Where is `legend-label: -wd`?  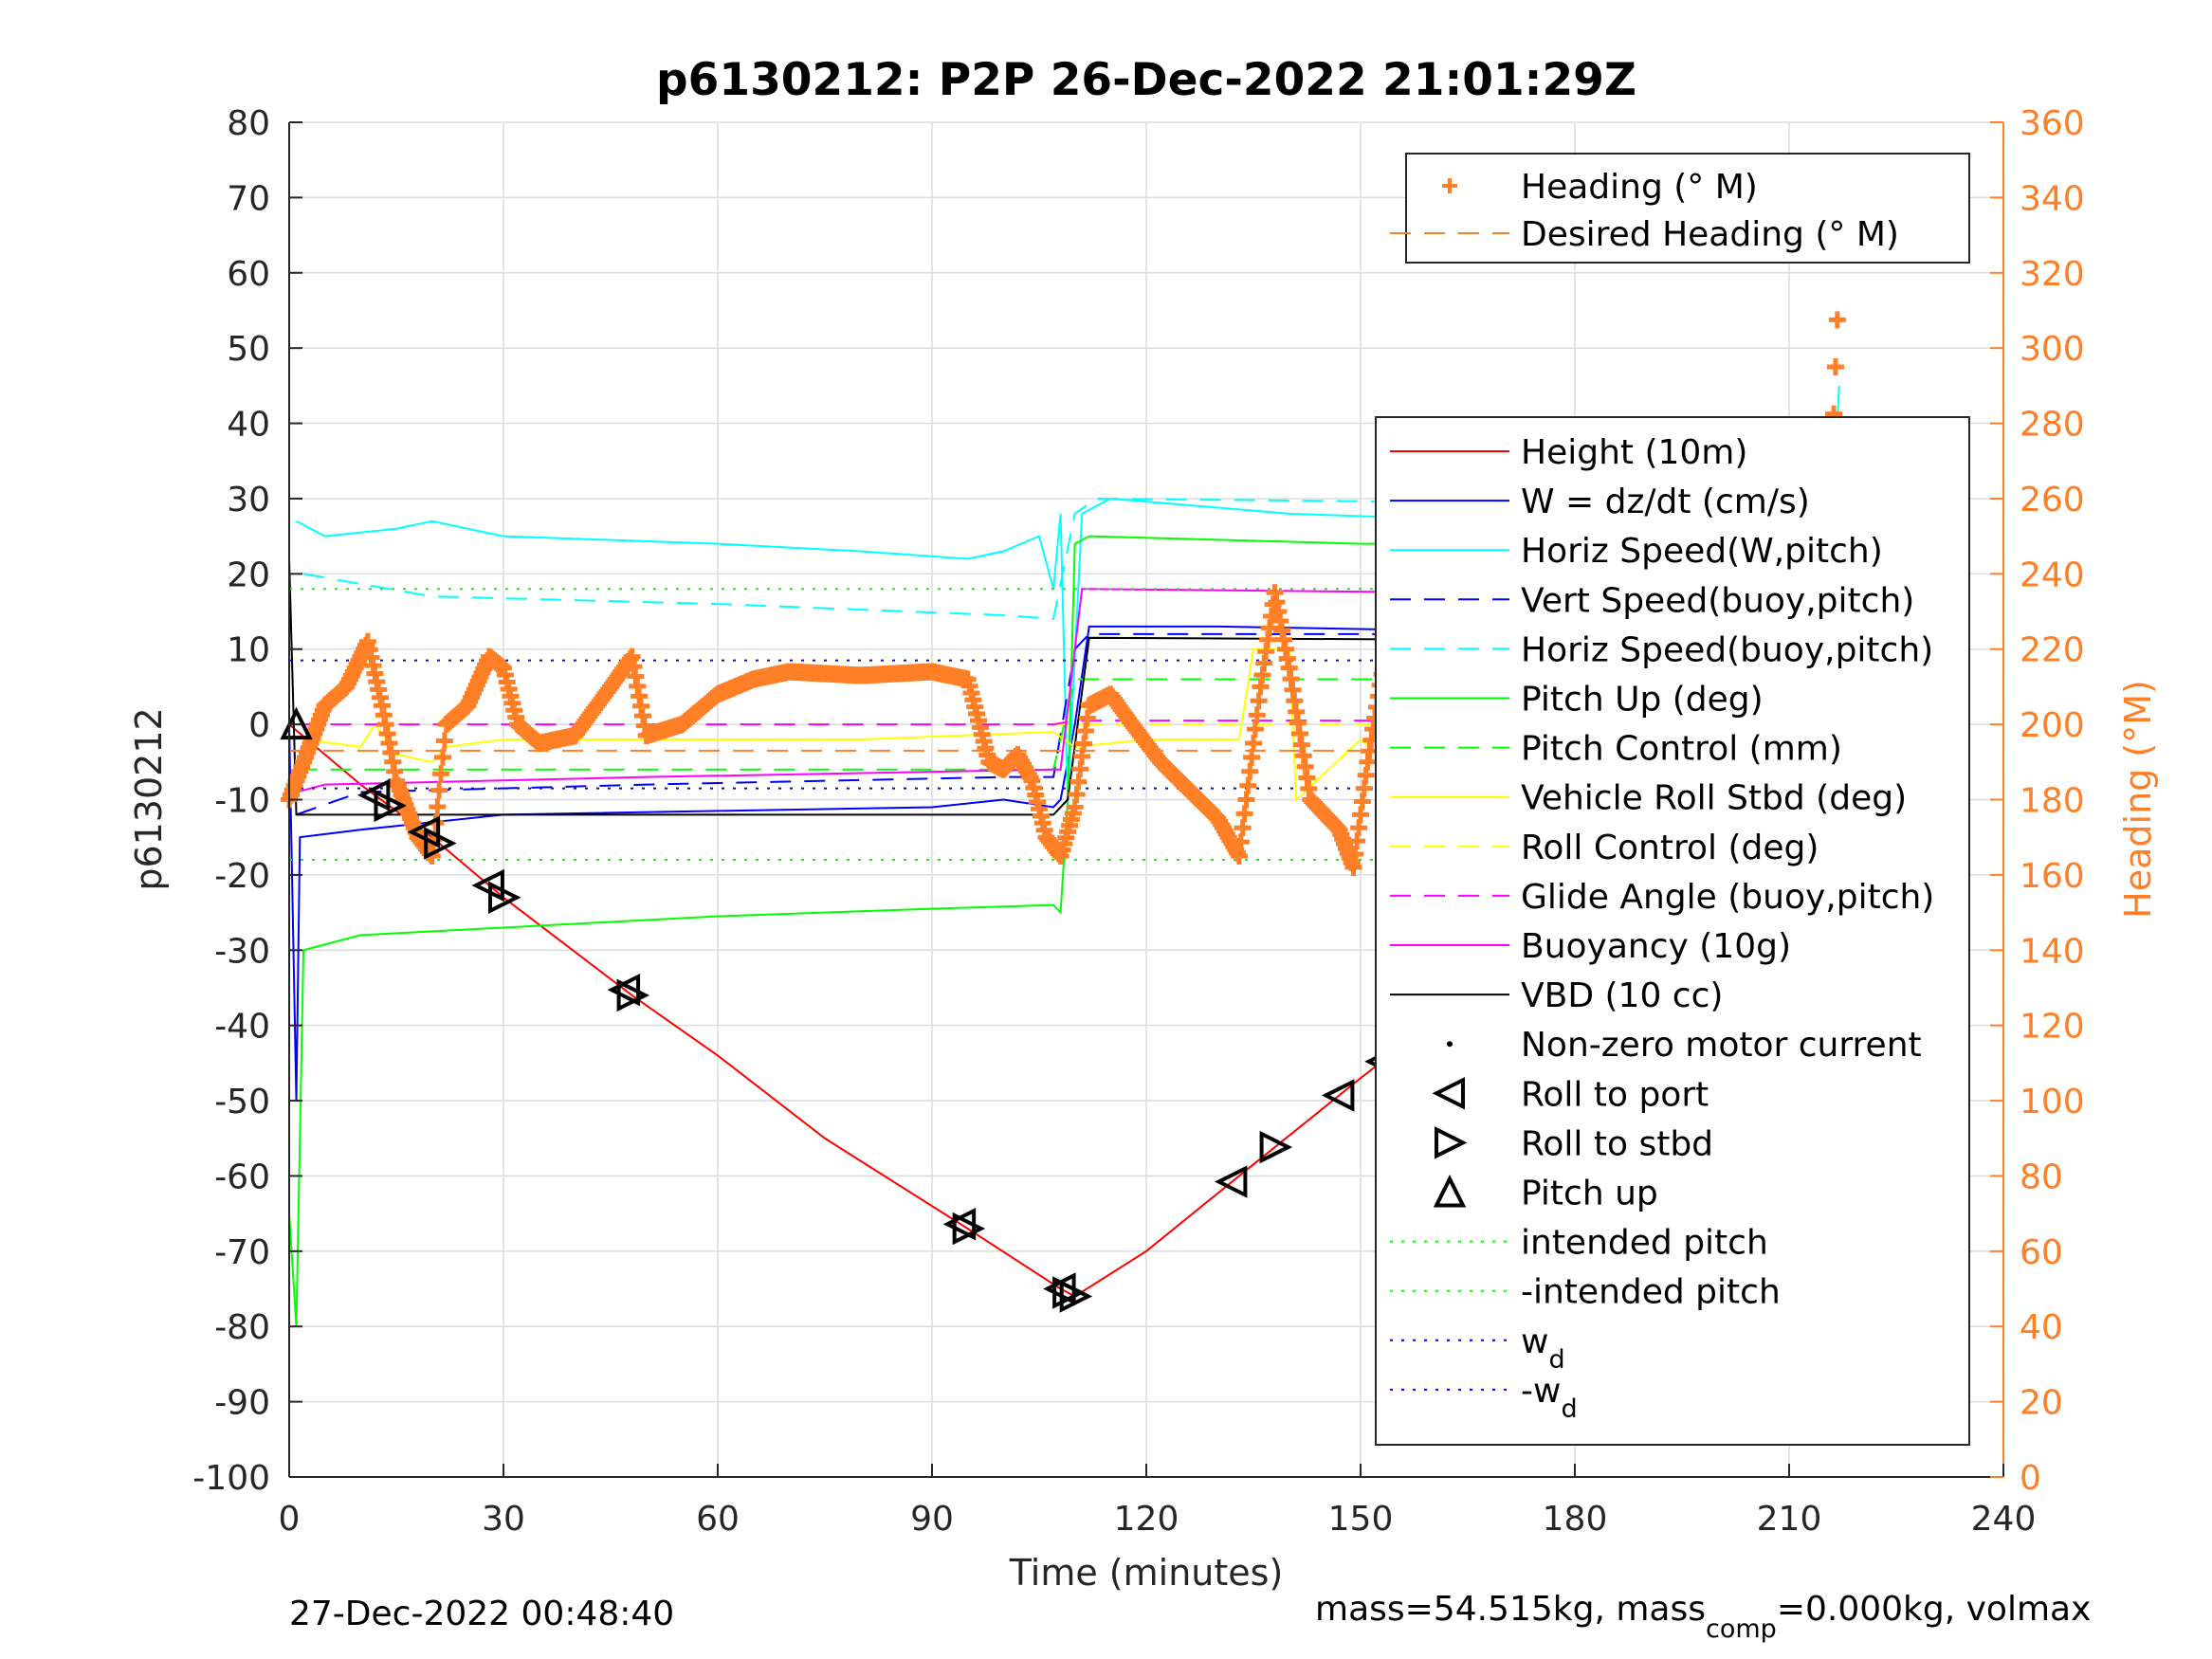 legend-label: -wd is located at coordinates (1549, 1398).